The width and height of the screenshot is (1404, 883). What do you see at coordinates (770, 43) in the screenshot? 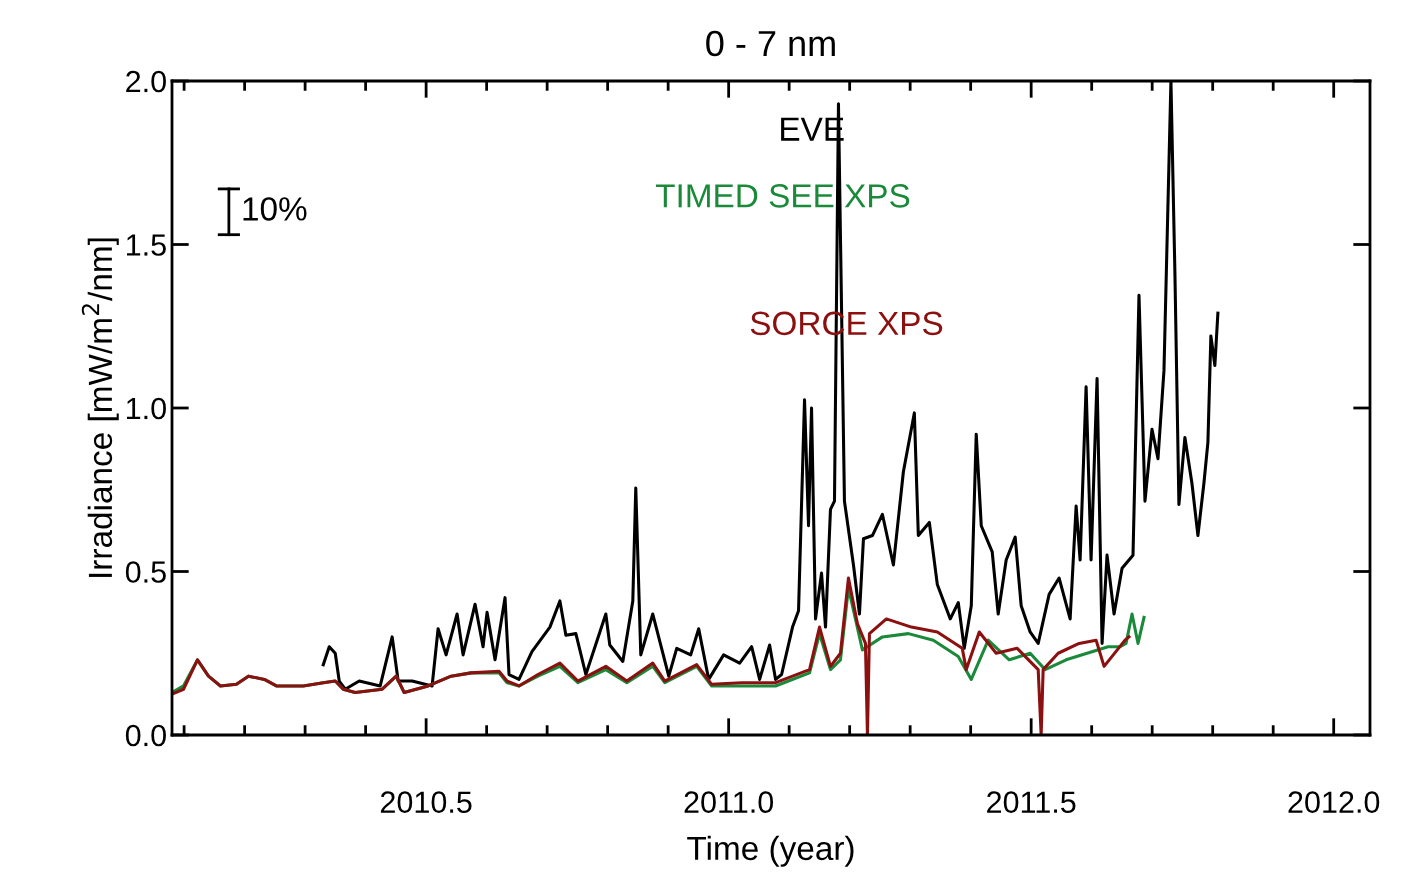
I see `chart-title: 0 - 7 nm` at bounding box center [770, 43].